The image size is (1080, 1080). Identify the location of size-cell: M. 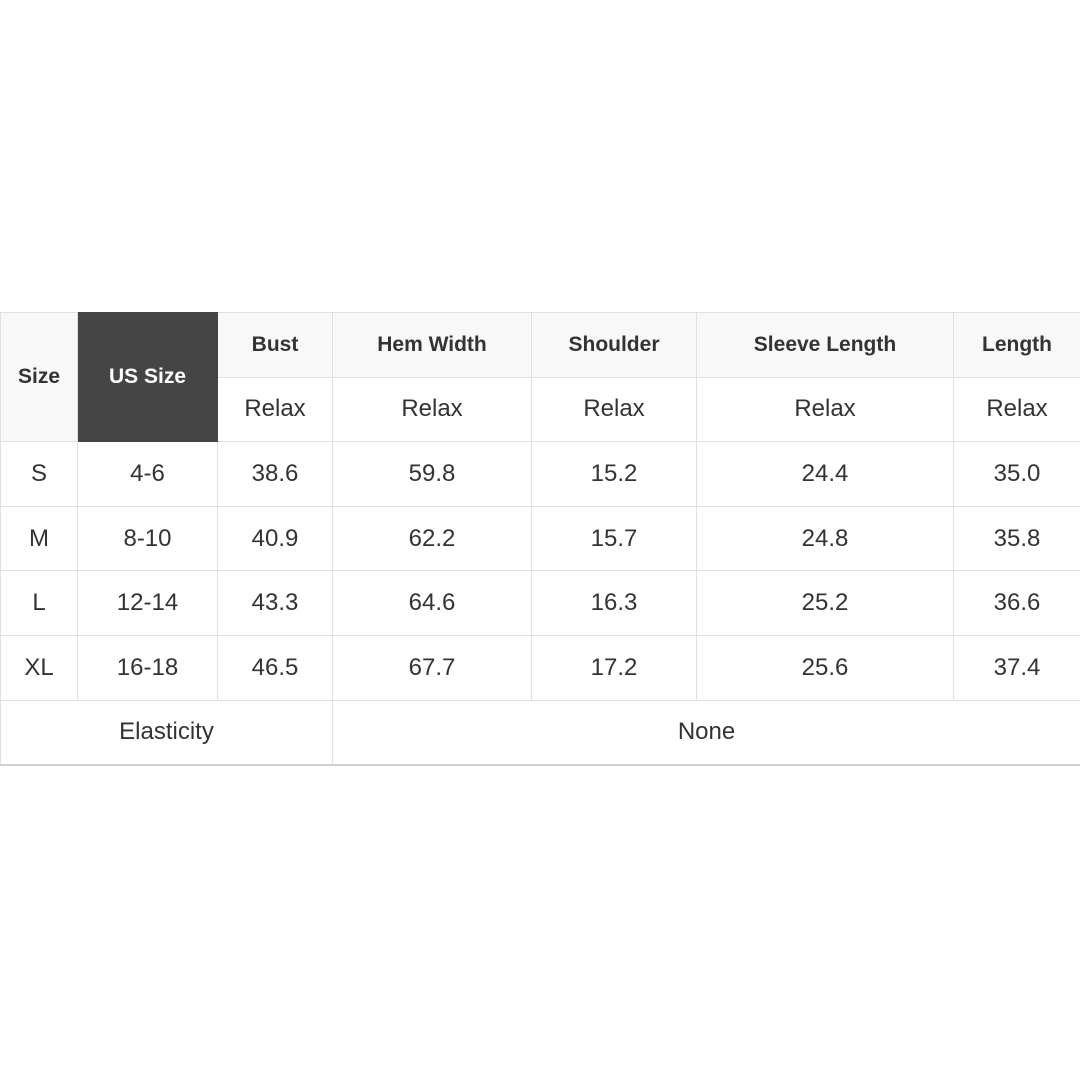
(39, 538).